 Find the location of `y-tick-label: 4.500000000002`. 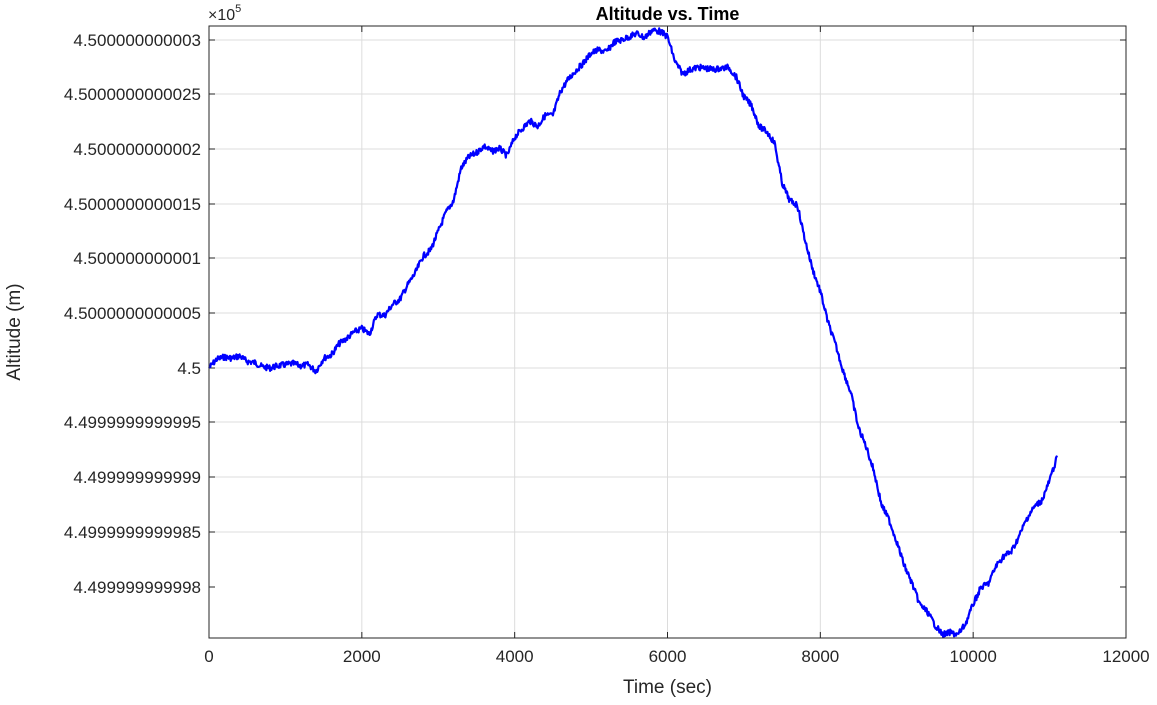

y-tick-label: 4.500000000002 is located at coordinates (137, 149).